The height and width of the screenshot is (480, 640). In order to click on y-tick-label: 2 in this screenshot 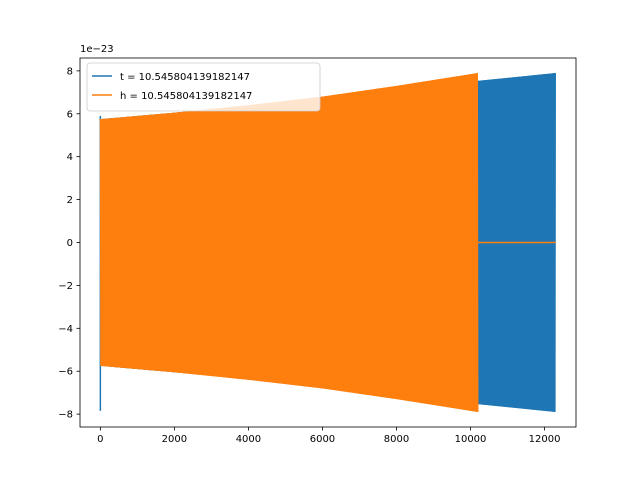, I will do `click(70, 200)`.